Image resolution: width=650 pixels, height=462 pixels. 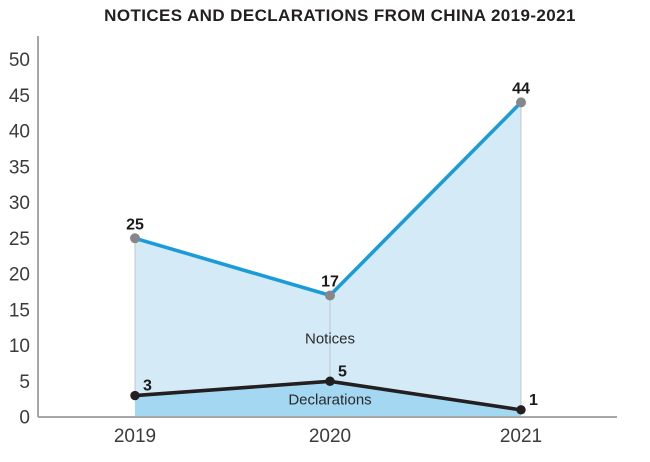 I want to click on y-tick-label: 25, so click(x=19, y=239).